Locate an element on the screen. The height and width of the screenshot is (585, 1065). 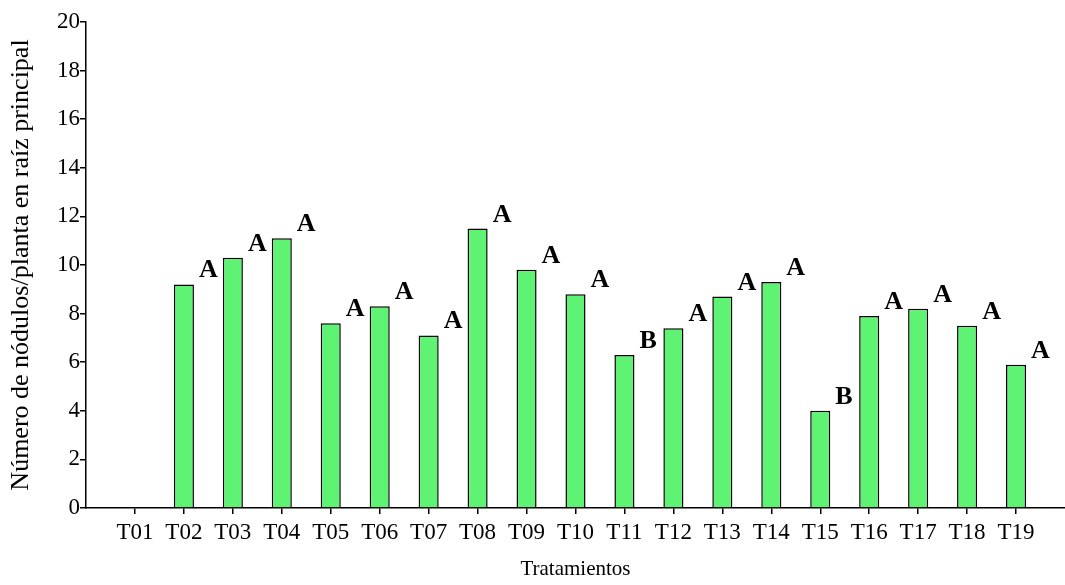
y-tick-label: 10 is located at coordinates (68, 264).